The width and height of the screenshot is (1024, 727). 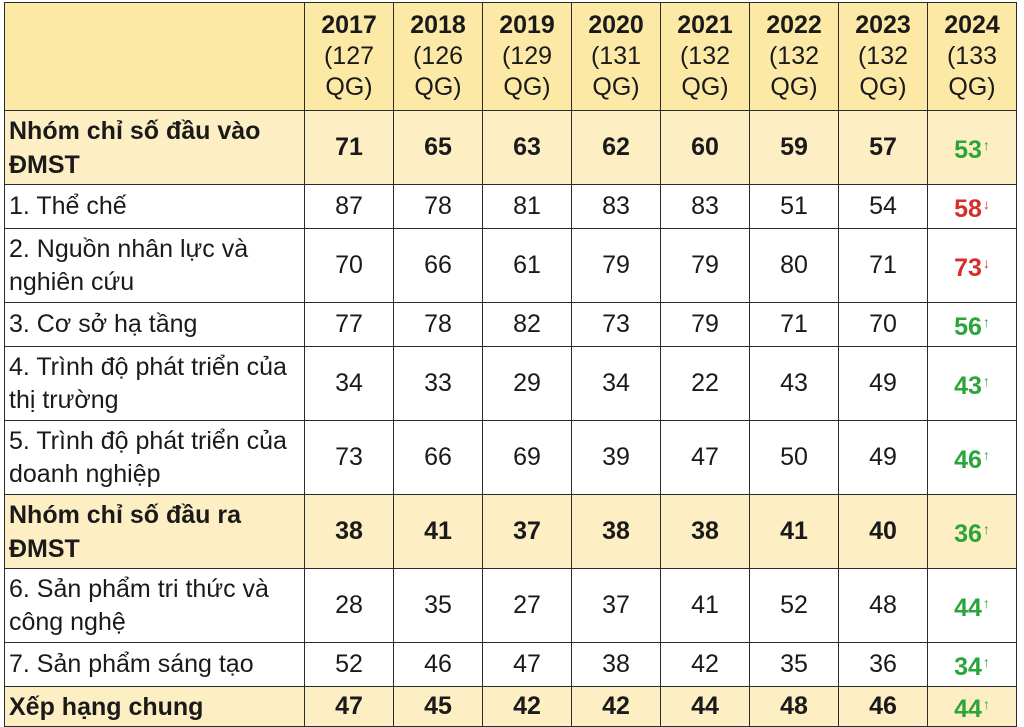 I want to click on value-cell: 22, so click(x=705, y=383).